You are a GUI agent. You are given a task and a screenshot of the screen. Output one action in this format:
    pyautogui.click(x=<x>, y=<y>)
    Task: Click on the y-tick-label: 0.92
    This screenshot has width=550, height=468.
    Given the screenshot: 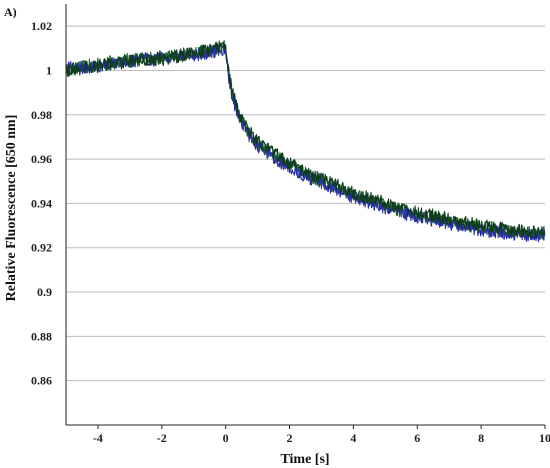 What is the action you would take?
    pyautogui.click(x=41, y=248)
    